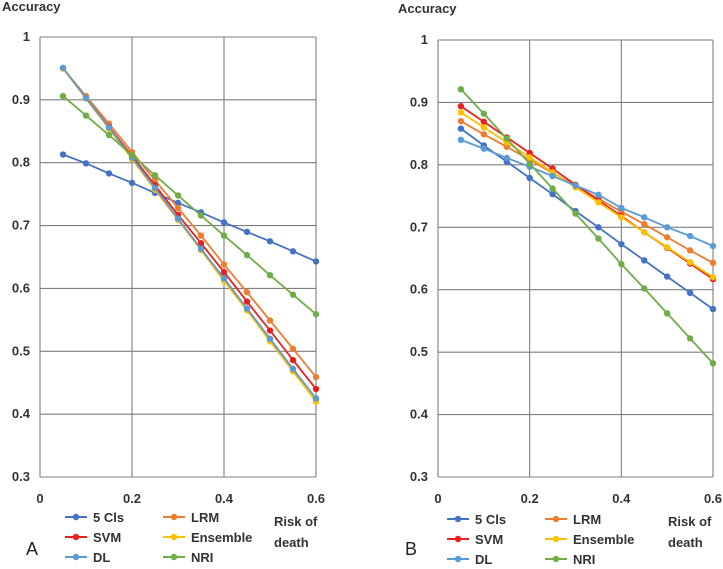  Describe the element at coordinates (21, 99) in the screenshot. I see `y-tick-label: 0.9` at that location.